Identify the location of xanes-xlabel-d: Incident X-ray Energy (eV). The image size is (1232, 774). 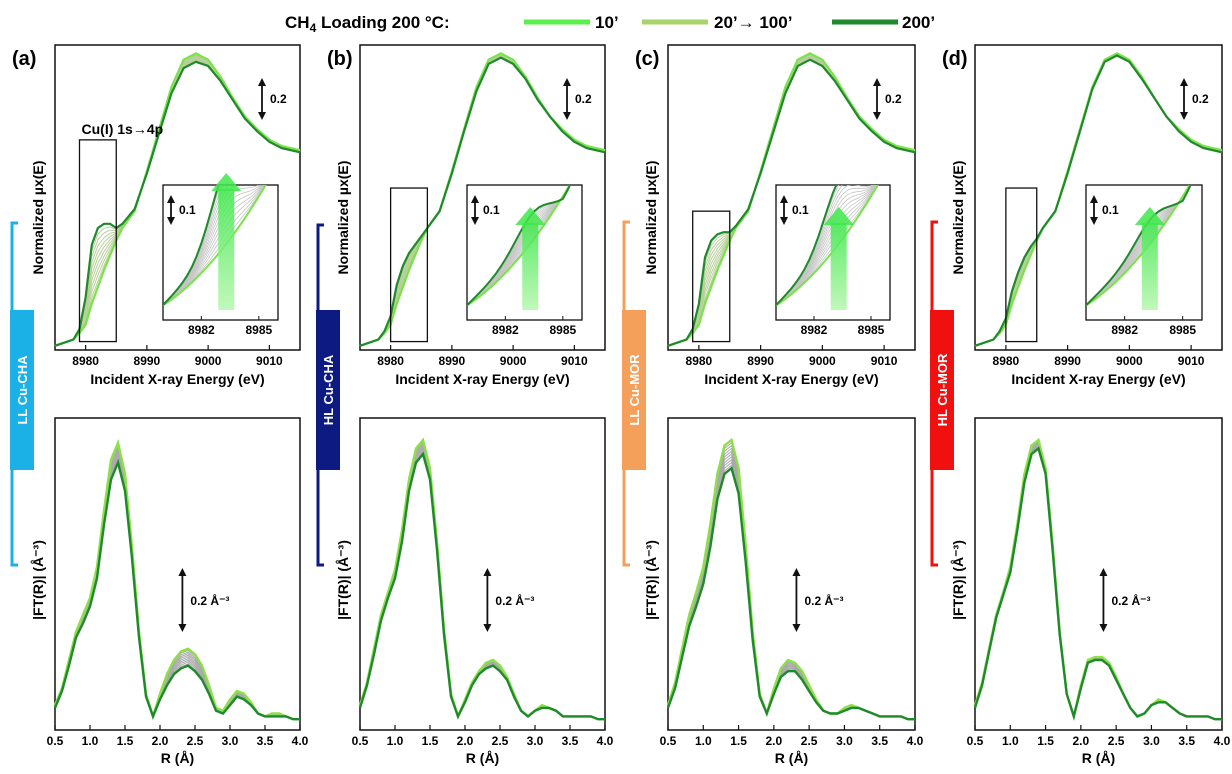
(1098, 379).